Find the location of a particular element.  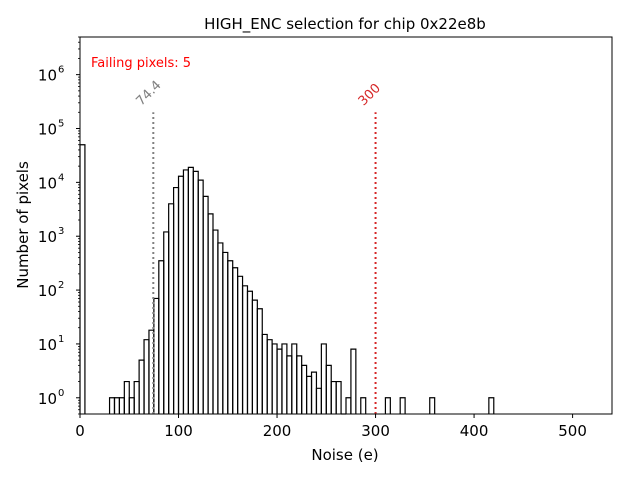

chart-title: HIGH_ENC selection for chip 0x22e8b is located at coordinates (345, 24).